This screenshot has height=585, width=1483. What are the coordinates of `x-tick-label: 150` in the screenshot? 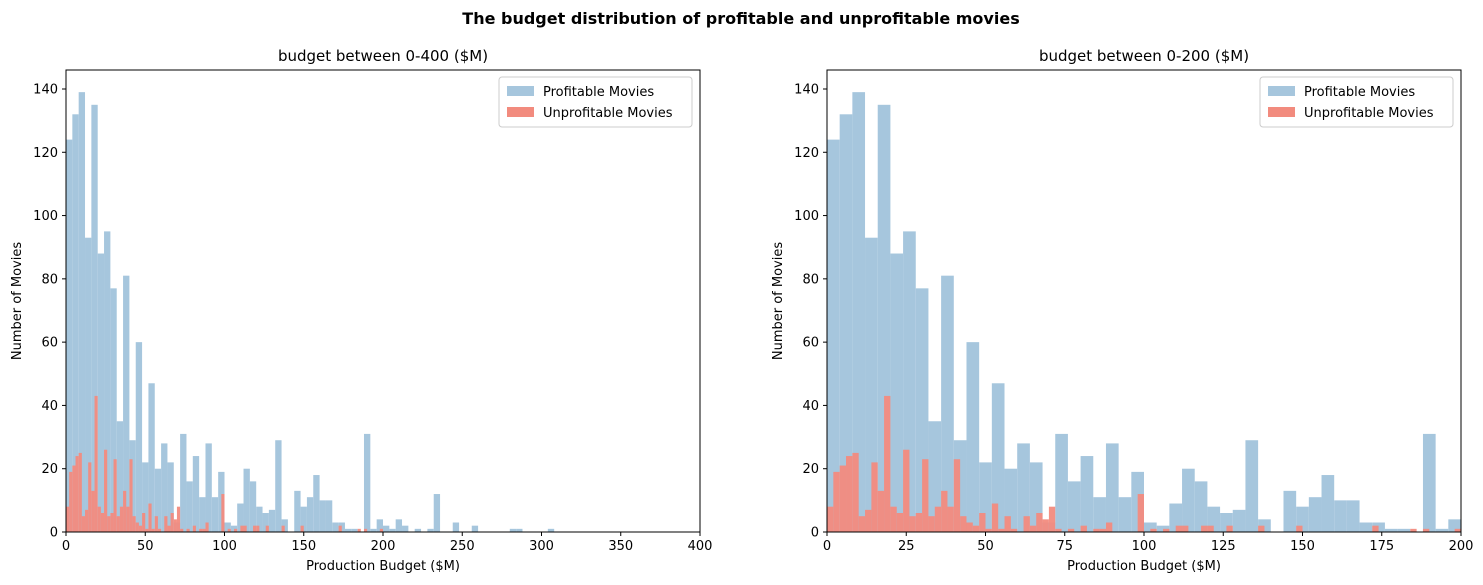 It's located at (1302, 546).